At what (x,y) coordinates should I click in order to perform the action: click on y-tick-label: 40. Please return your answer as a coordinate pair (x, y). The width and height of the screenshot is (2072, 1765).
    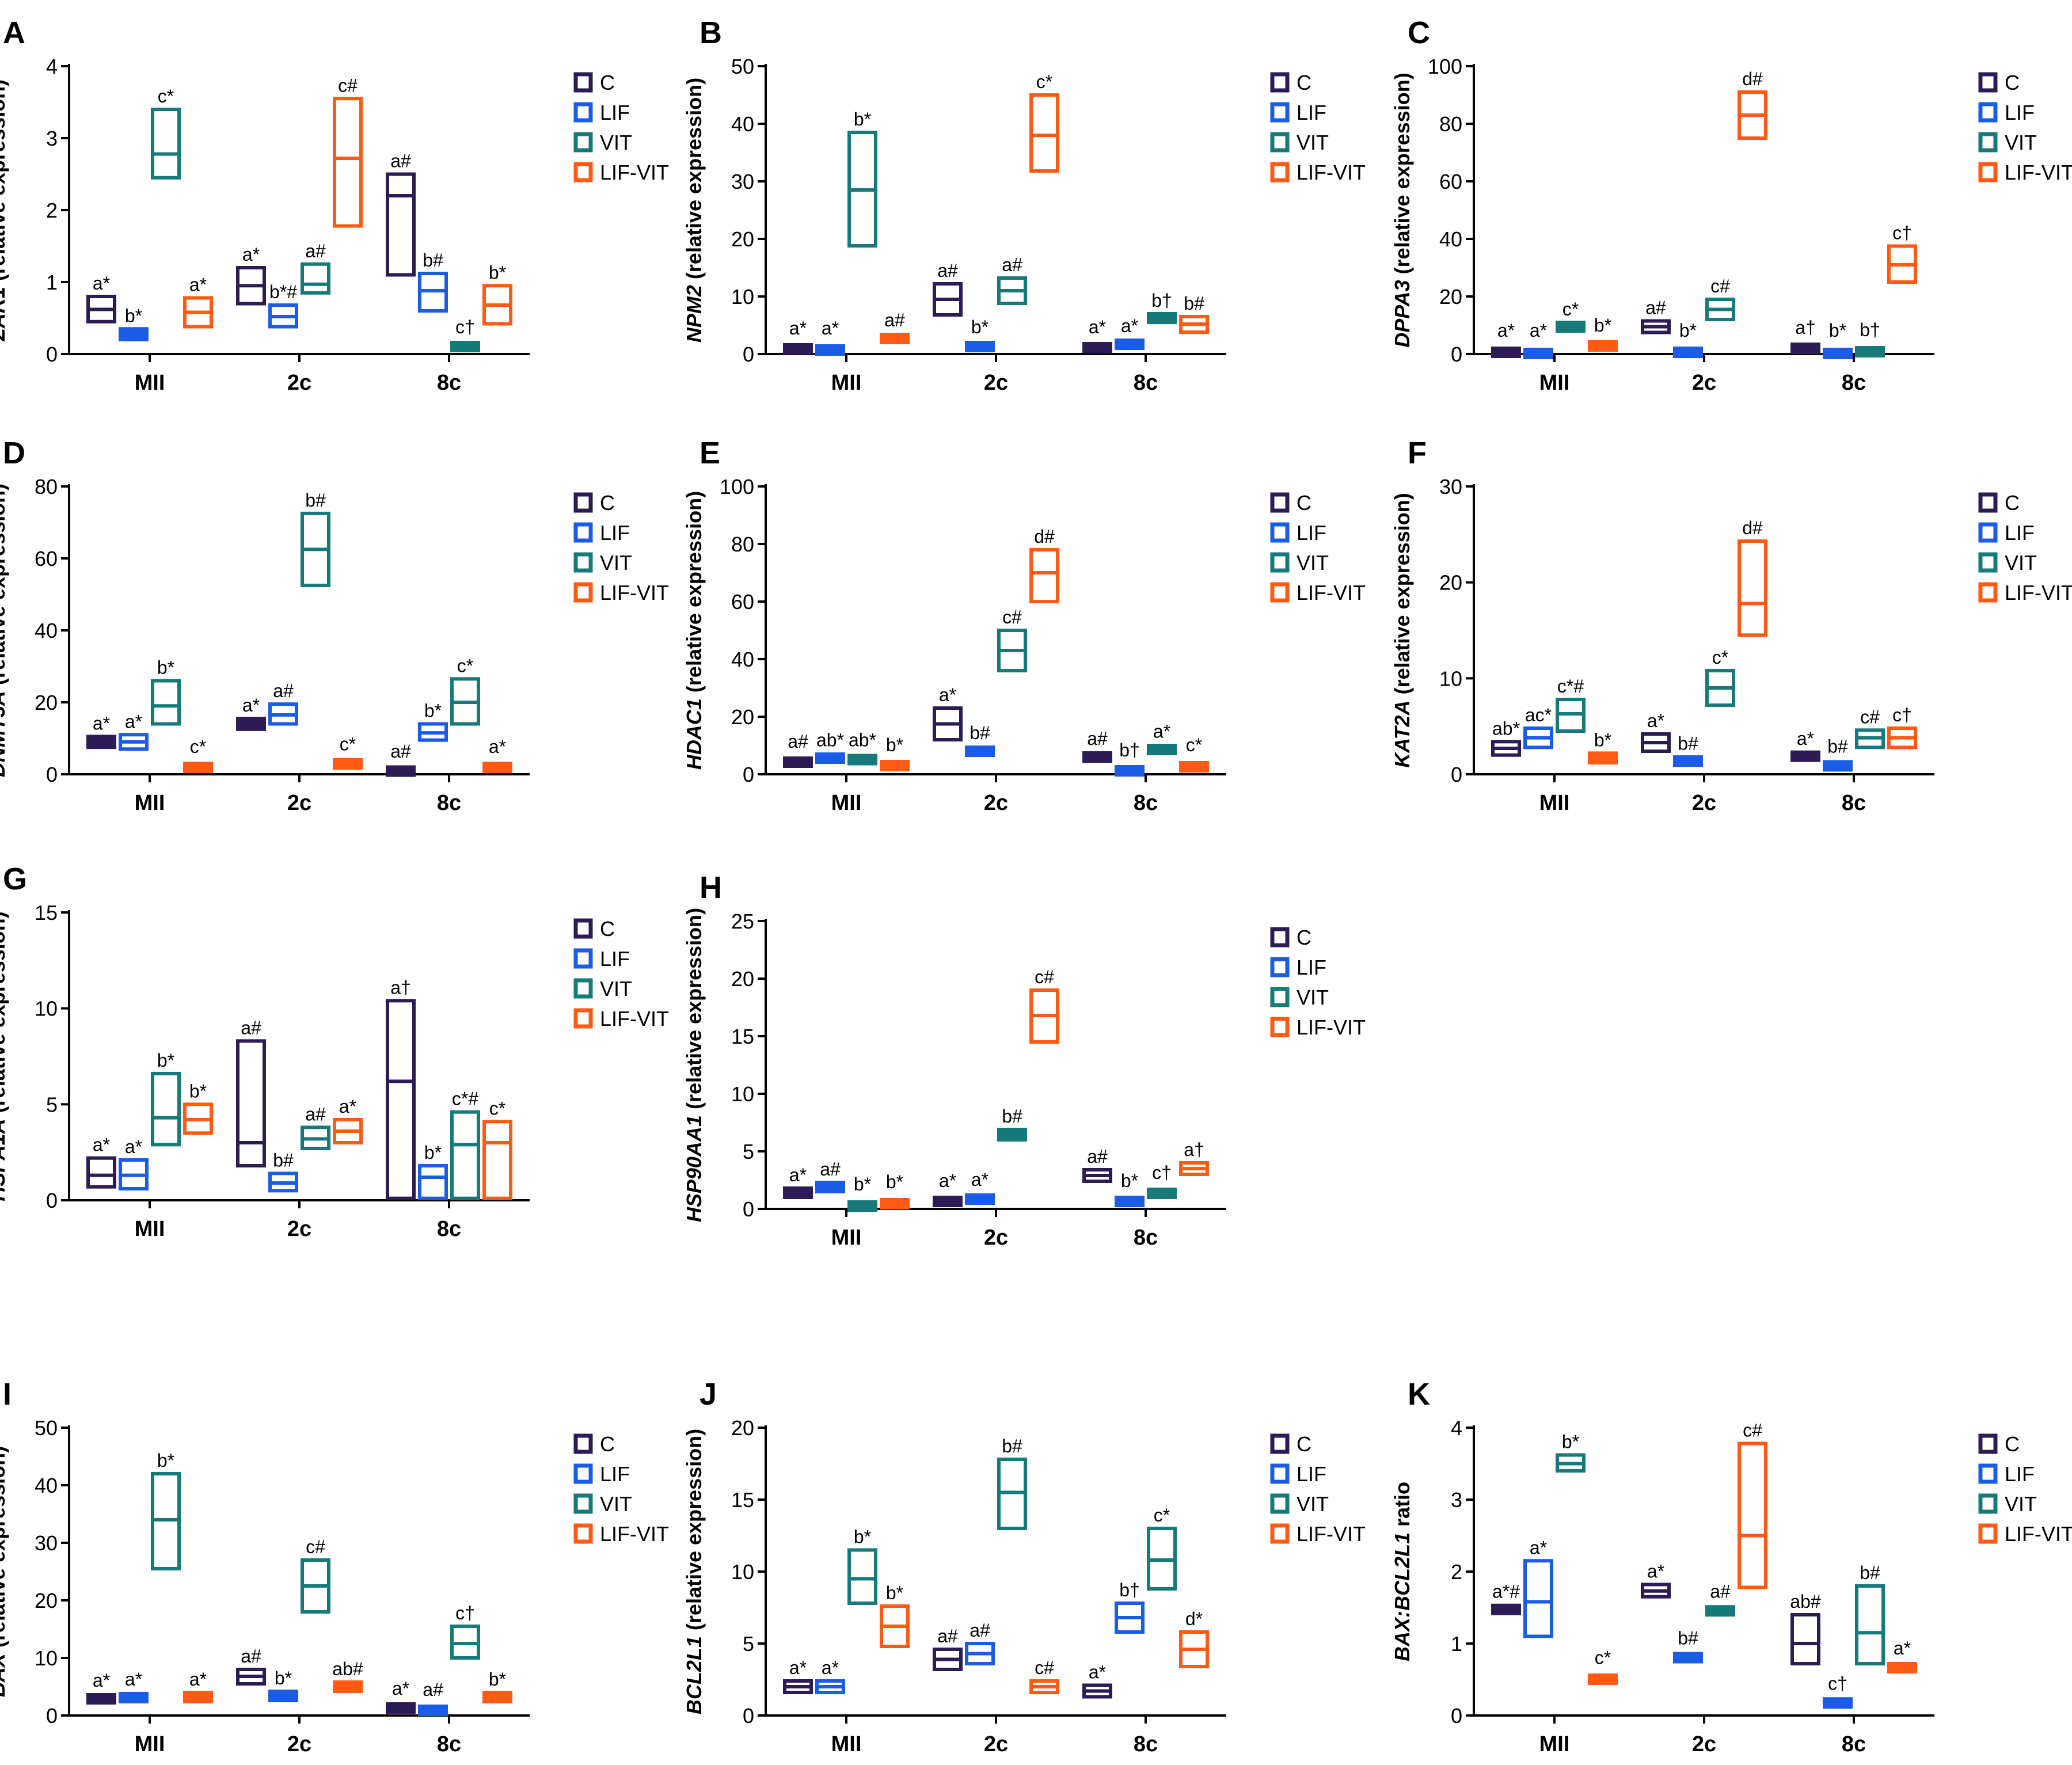
    Looking at the image, I should click on (46, 630).